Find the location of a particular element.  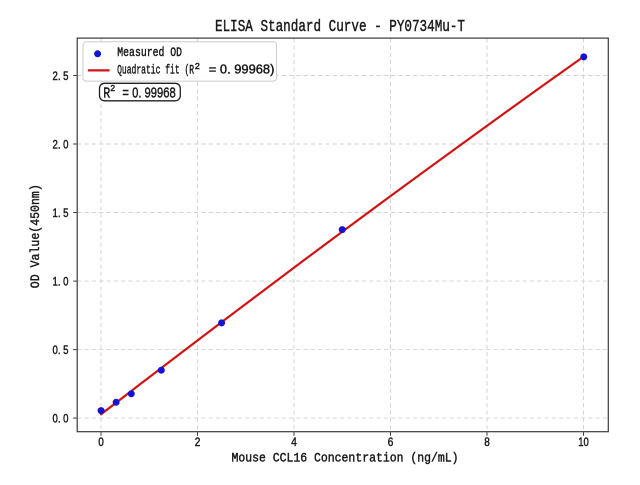

svg-text: = 0. 99968 is located at coordinates (148, 92).